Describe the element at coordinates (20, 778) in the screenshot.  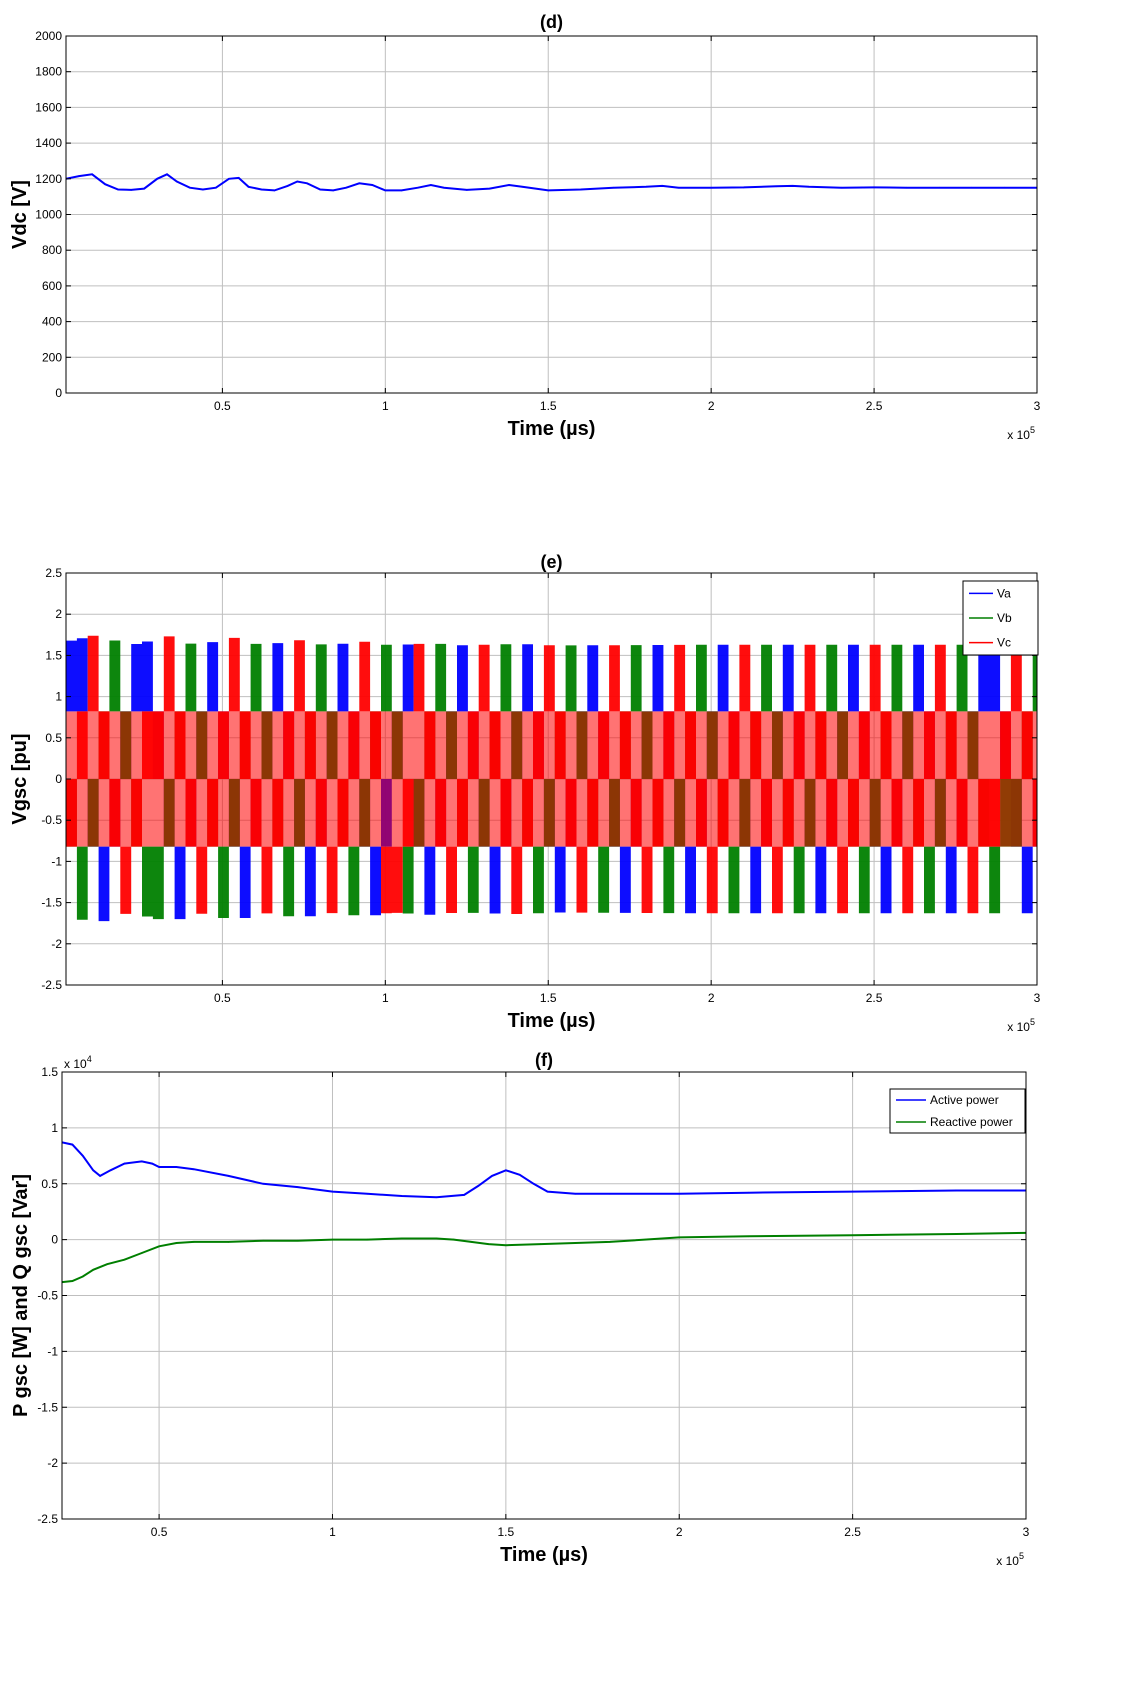
I see `y-axis-title: Vgsc [pu]` at that location.